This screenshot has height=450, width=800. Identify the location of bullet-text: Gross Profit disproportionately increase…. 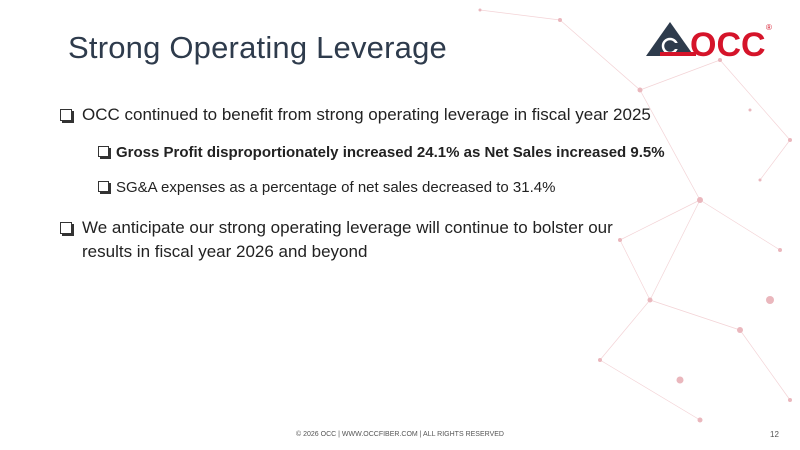
(390, 152).